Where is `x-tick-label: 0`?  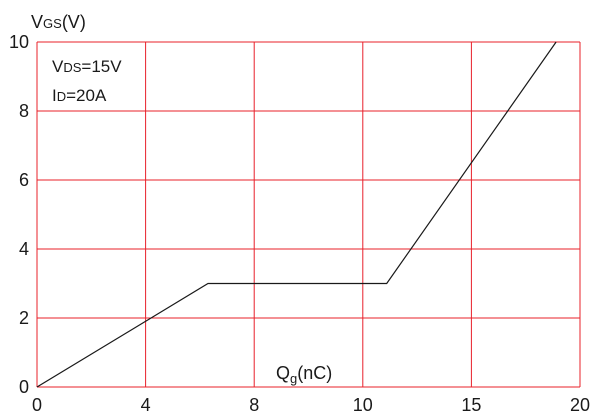 x-tick-label: 0 is located at coordinates (37, 405).